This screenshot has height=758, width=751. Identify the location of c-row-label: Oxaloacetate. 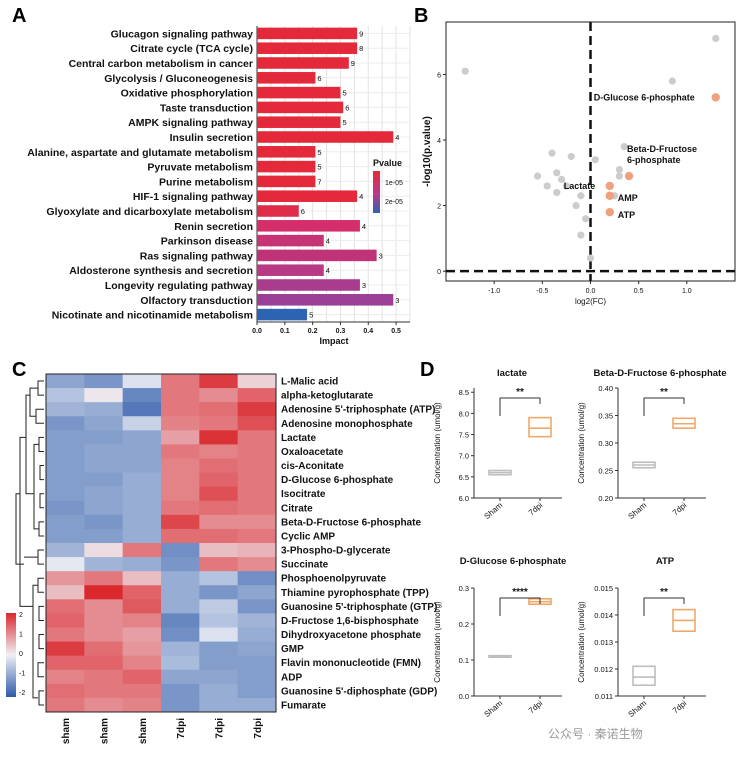
(312, 452).